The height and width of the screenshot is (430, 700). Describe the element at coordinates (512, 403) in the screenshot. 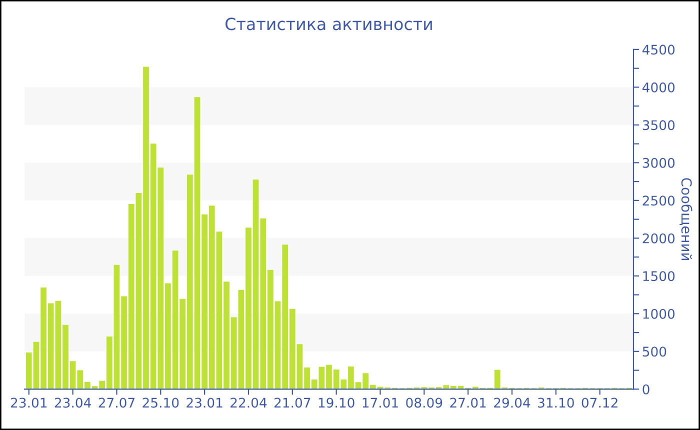

I see `x-tick-label: 29.04` at that location.